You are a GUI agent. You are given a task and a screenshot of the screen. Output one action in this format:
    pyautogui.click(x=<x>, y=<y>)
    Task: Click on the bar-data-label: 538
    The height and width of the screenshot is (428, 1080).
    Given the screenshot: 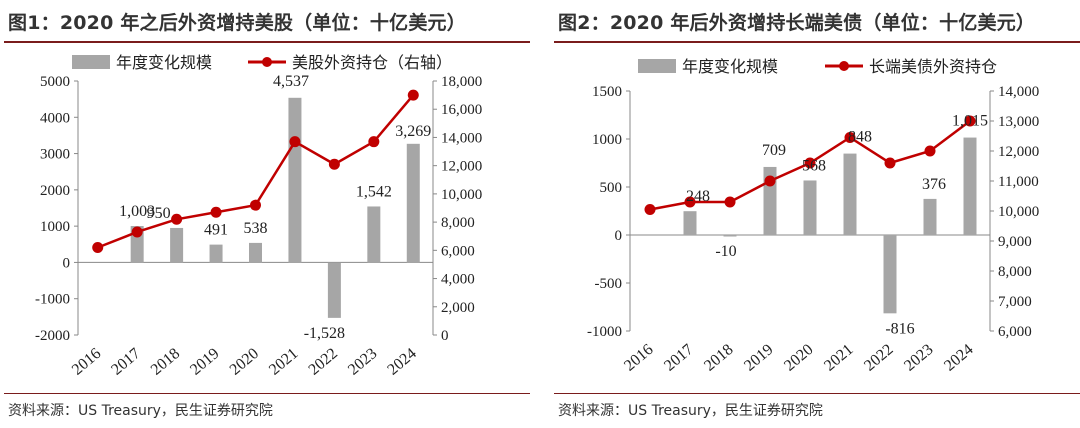 What is the action you would take?
    pyautogui.click(x=256, y=228)
    